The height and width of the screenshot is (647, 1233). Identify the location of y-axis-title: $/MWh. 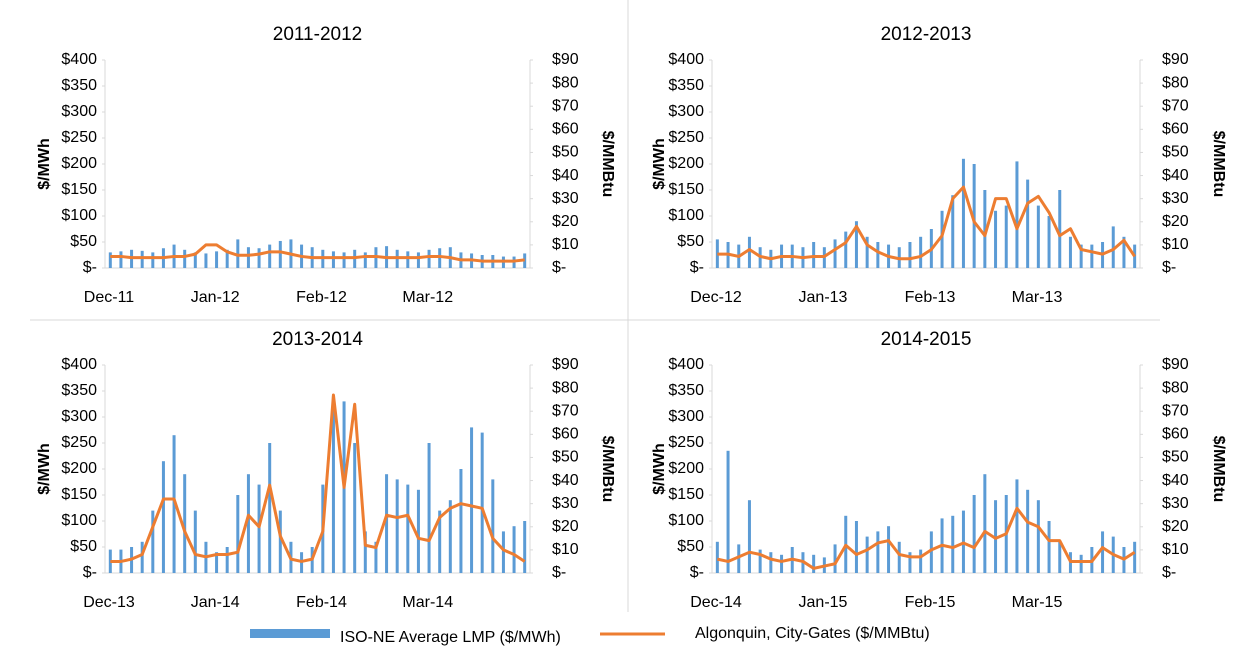
(659, 469).